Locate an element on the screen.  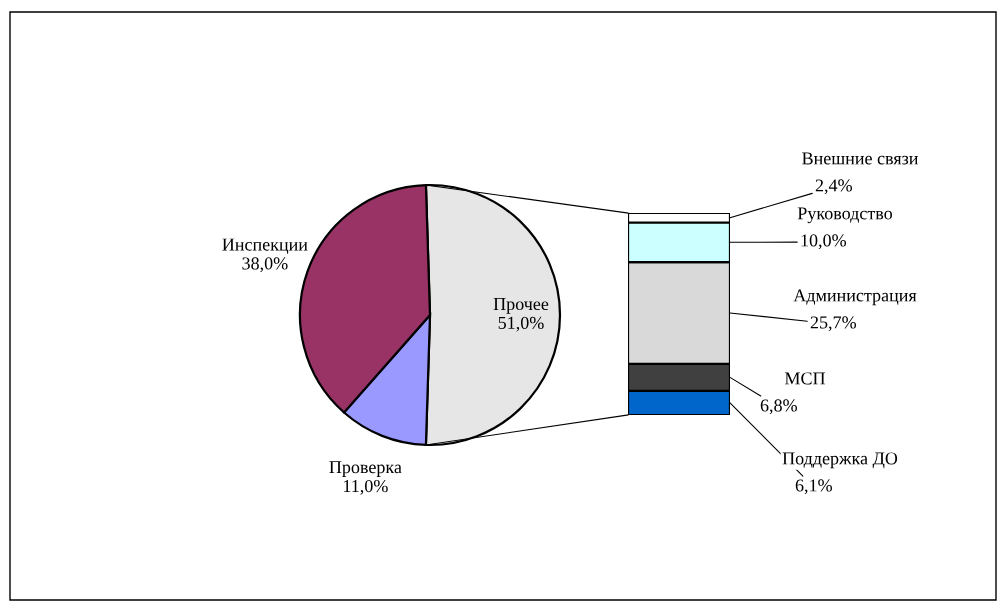
slice-label: Проверка is located at coordinates (365, 469).